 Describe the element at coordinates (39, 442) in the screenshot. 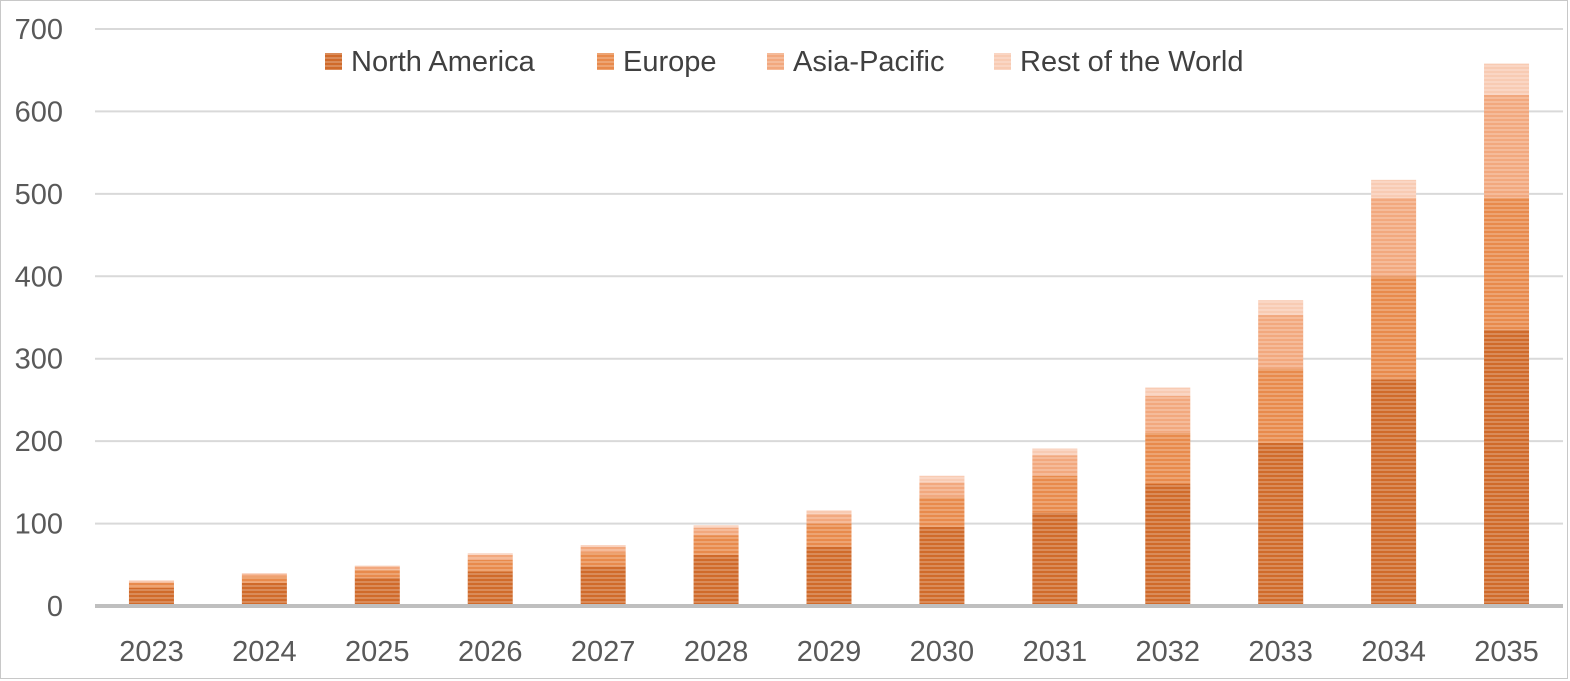

I see `y-tick-label: 200` at that location.